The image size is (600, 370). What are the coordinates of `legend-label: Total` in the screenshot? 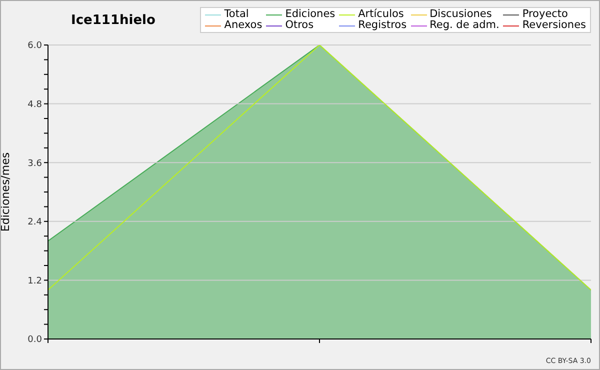 It's located at (236, 14).